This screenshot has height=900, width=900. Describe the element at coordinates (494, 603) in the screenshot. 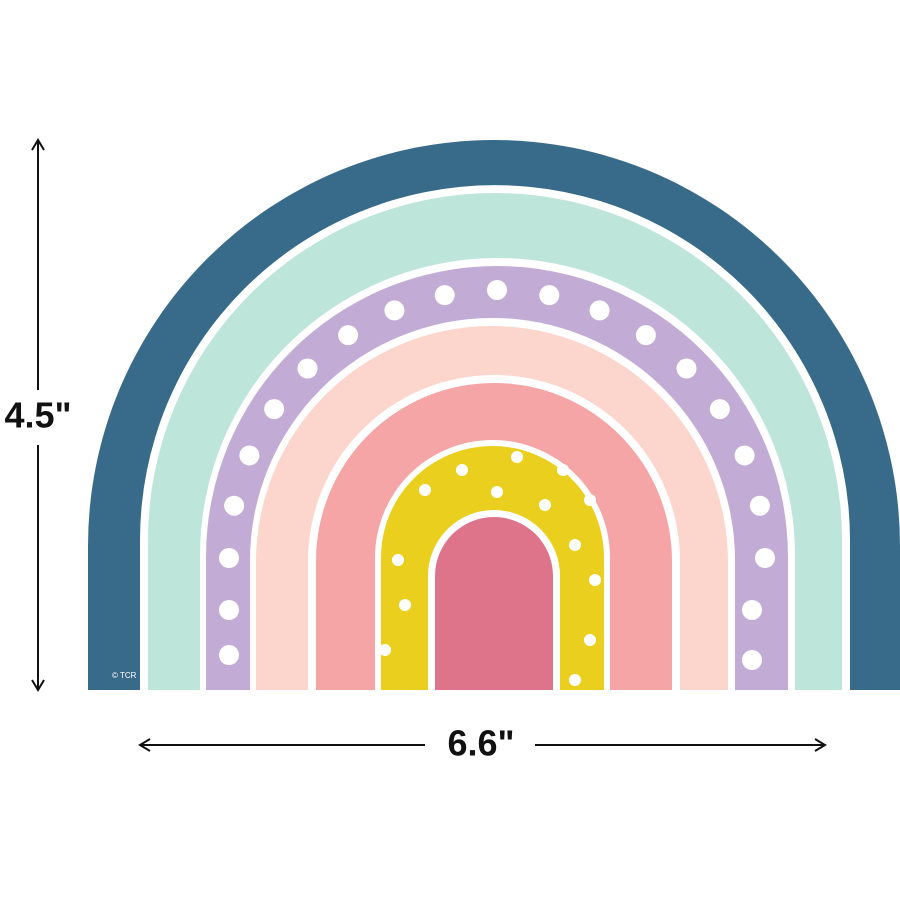

I see `rainbow-band` at that location.